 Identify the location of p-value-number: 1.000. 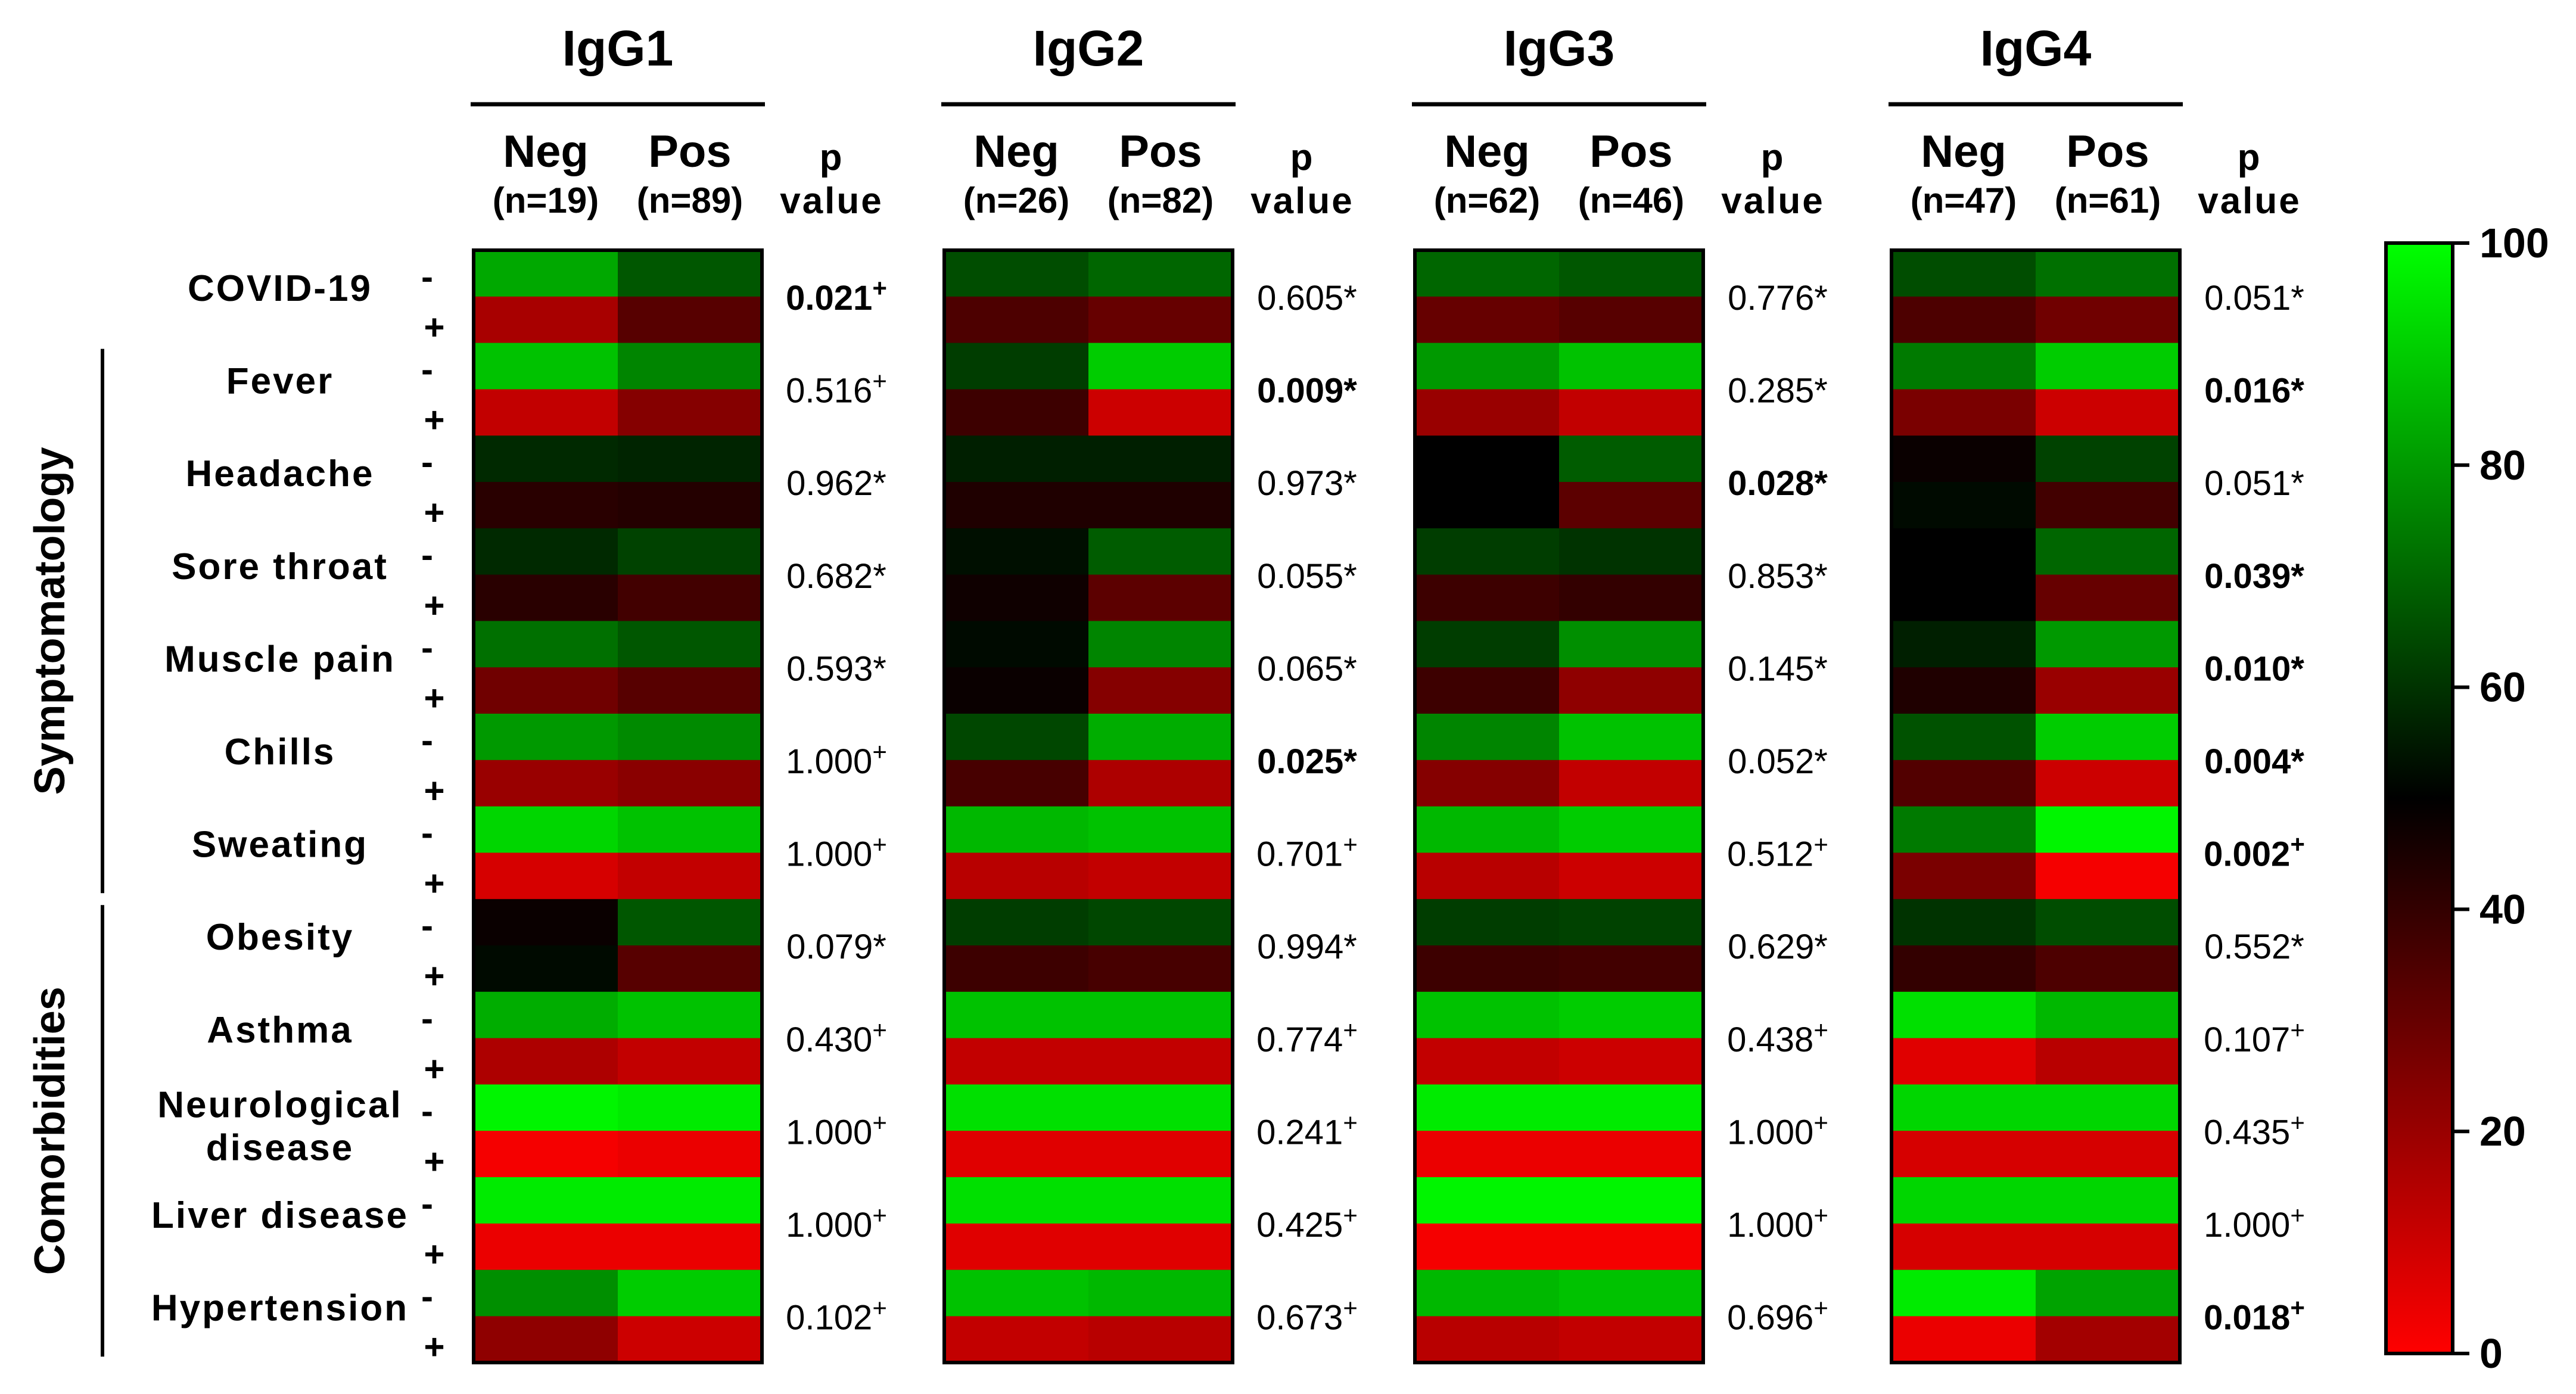
(829, 1132).